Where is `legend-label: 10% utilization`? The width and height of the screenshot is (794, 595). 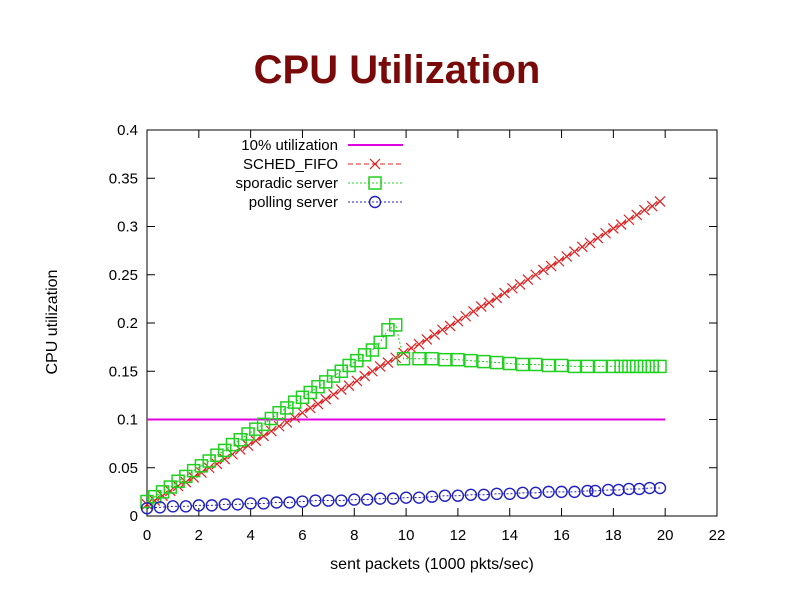
legend-label: 10% utilization is located at coordinates (289, 145).